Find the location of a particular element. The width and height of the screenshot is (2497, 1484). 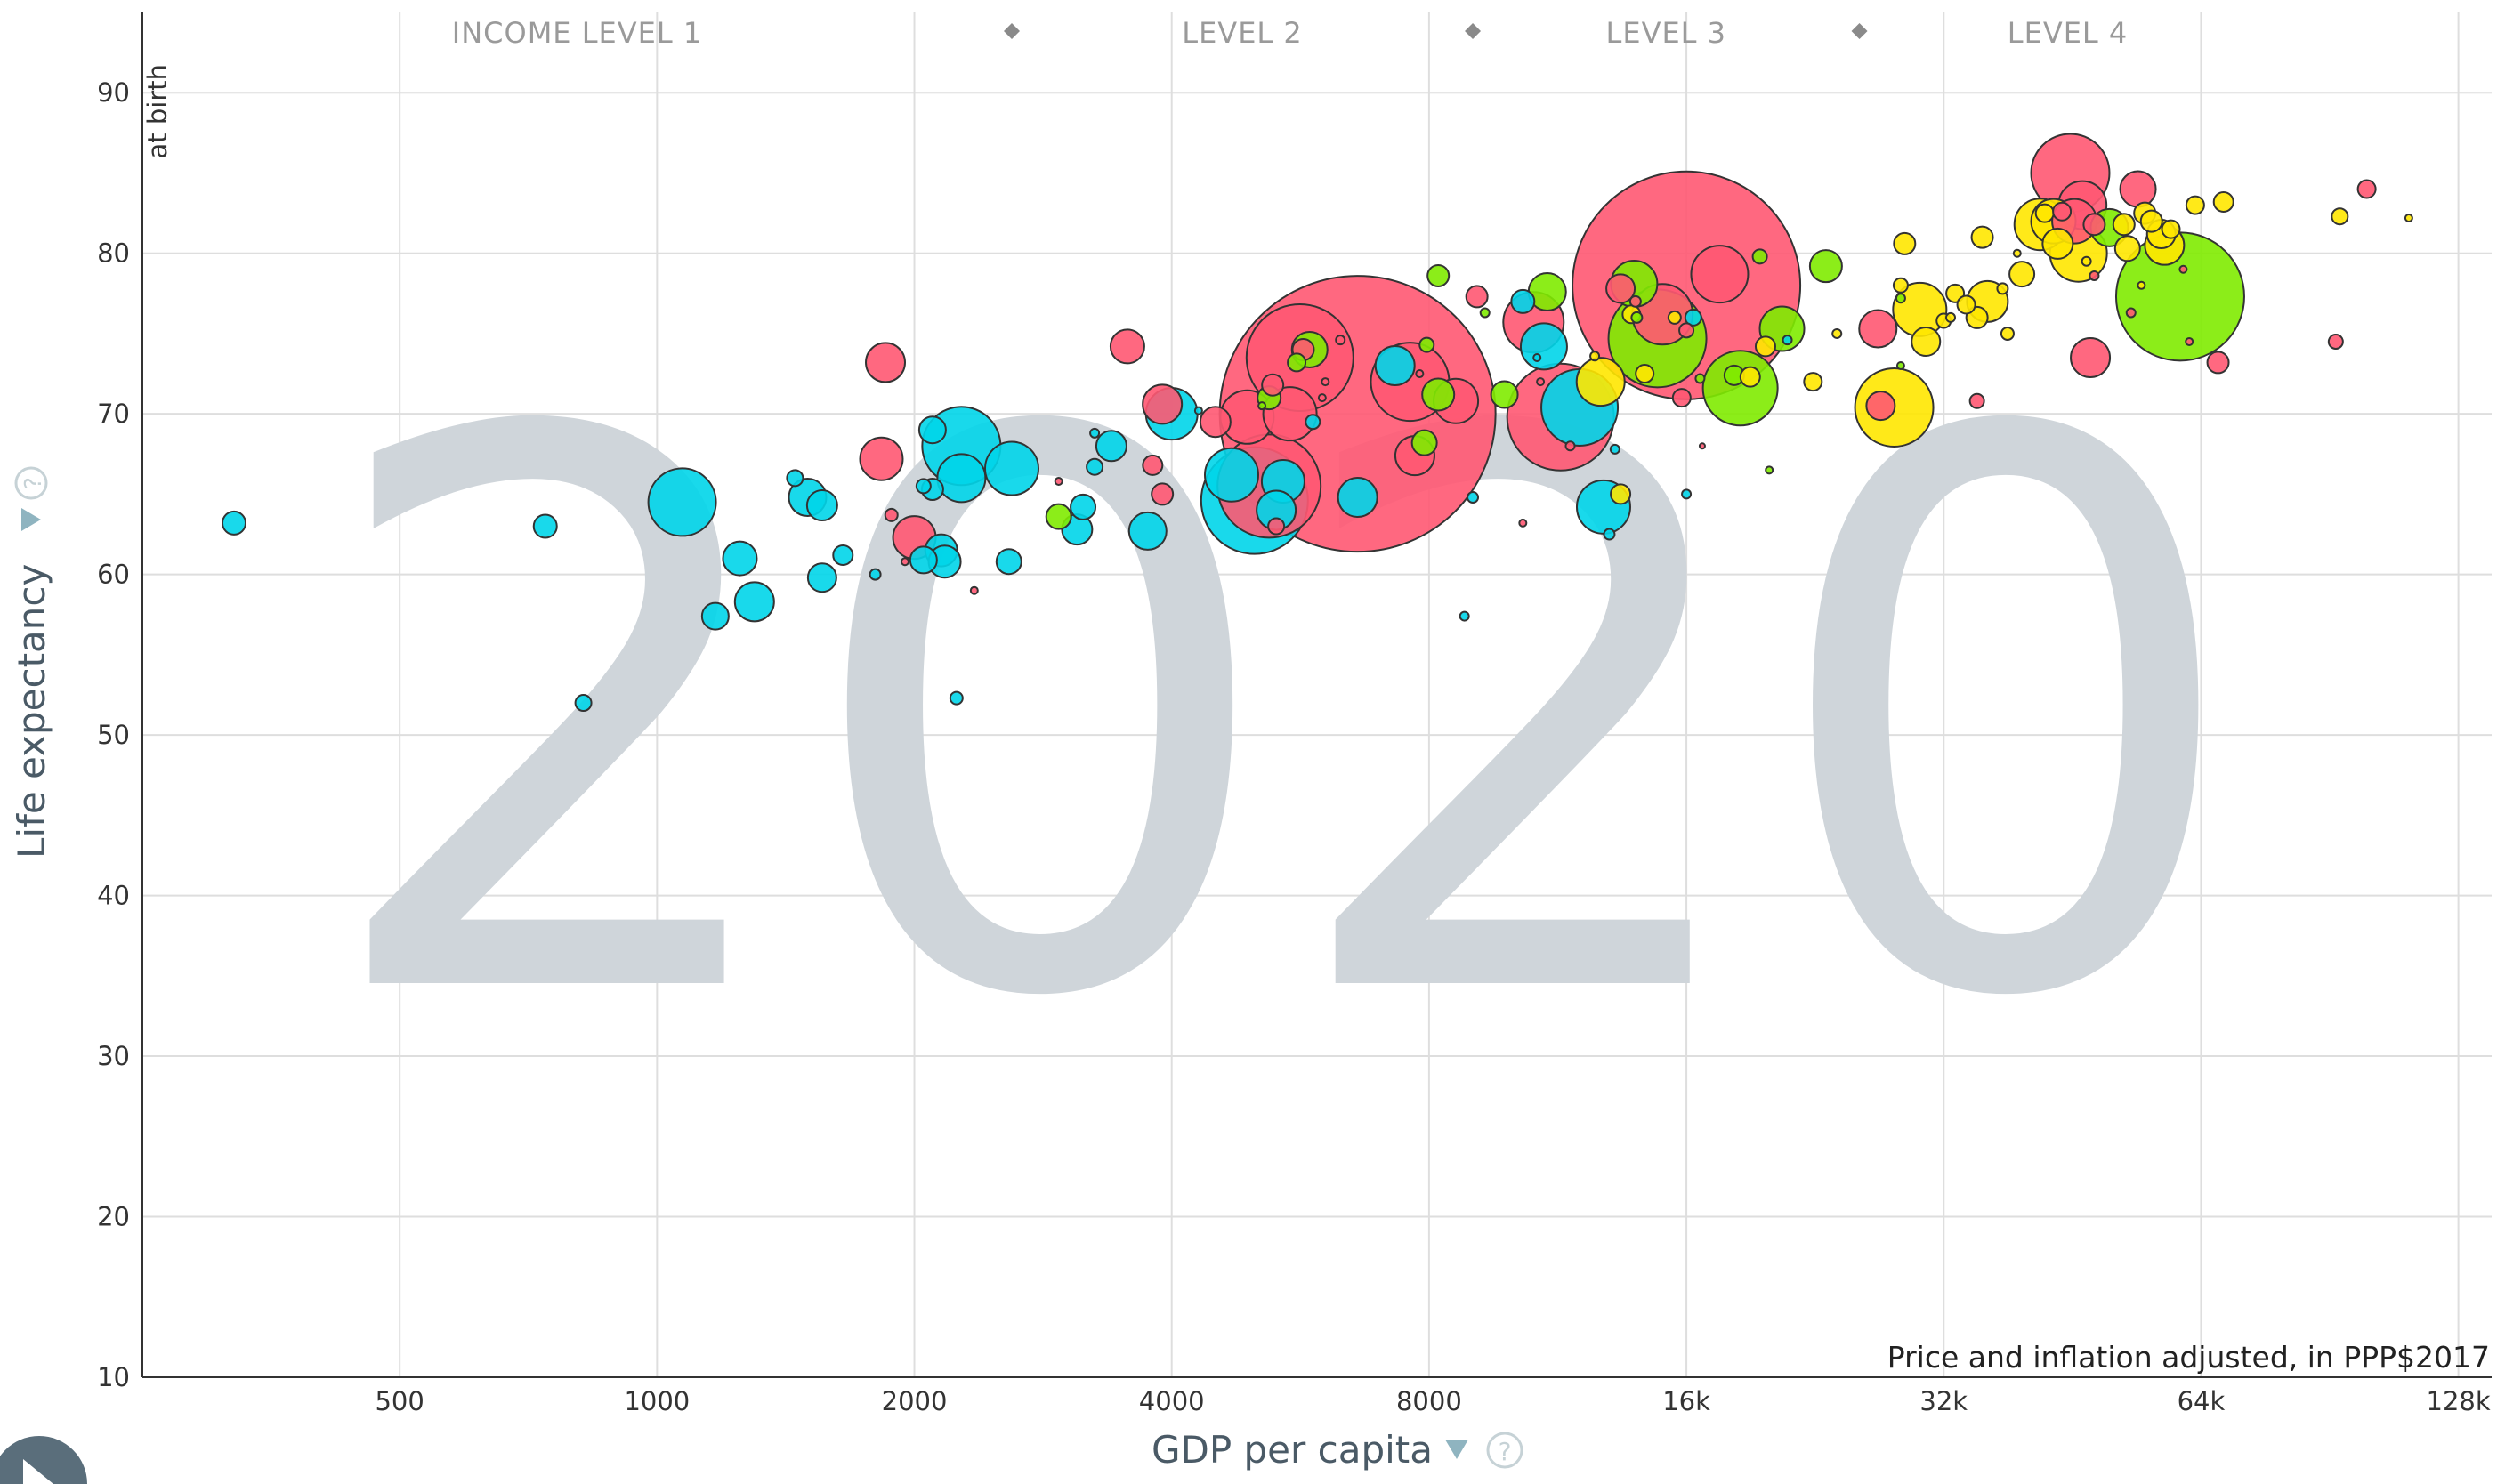

x-axis-dropdown-icon is located at coordinates (1457, 1449).